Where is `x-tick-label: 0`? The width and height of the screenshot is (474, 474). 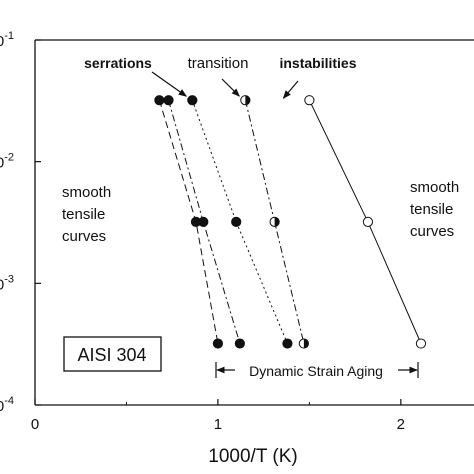
x-tick-label: 0 is located at coordinates (35, 424).